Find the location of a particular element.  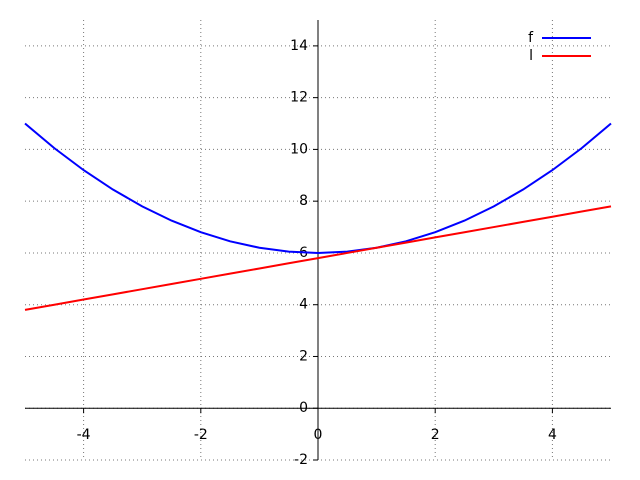

x-tick-label: 4 is located at coordinates (552, 435).